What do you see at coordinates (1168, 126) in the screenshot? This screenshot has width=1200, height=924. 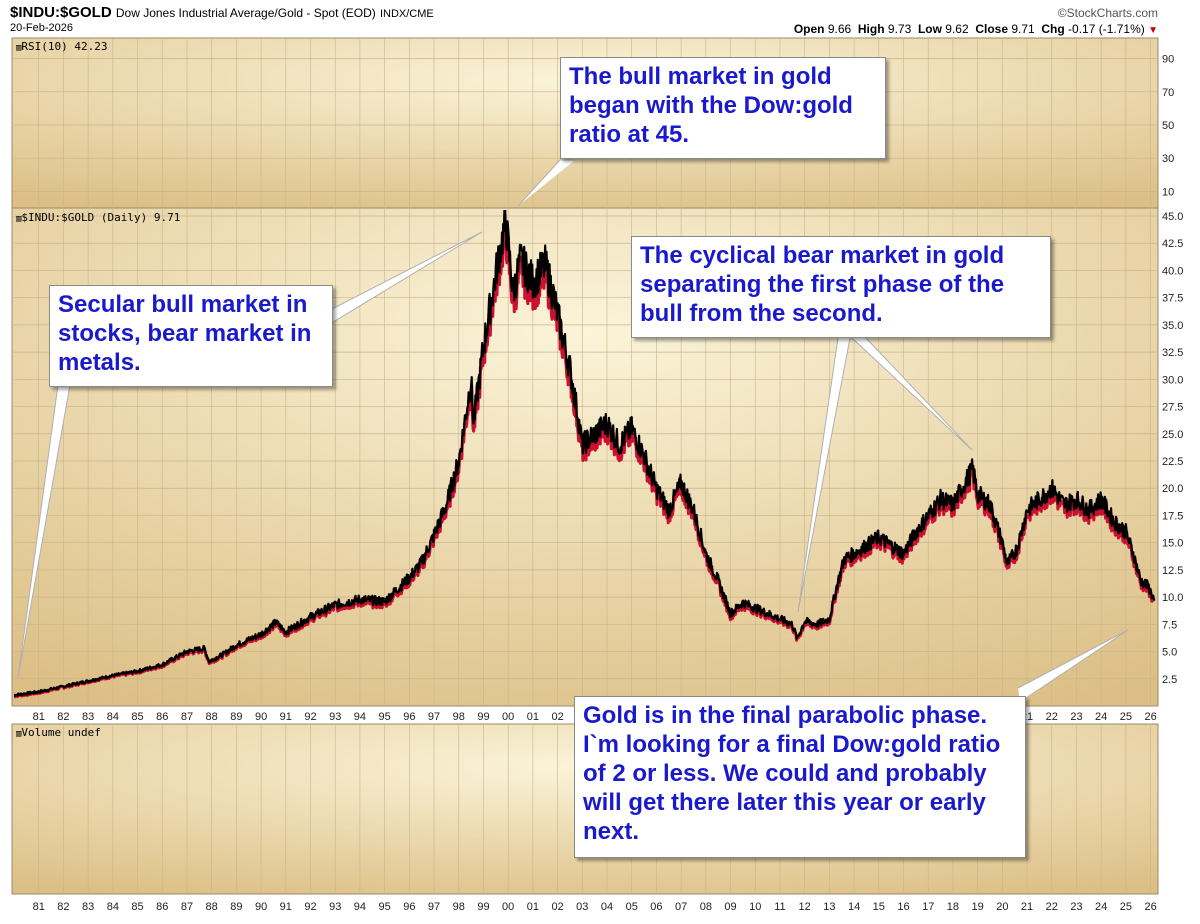 I see `rsi-tick-label: 50` at bounding box center [1168, 126].